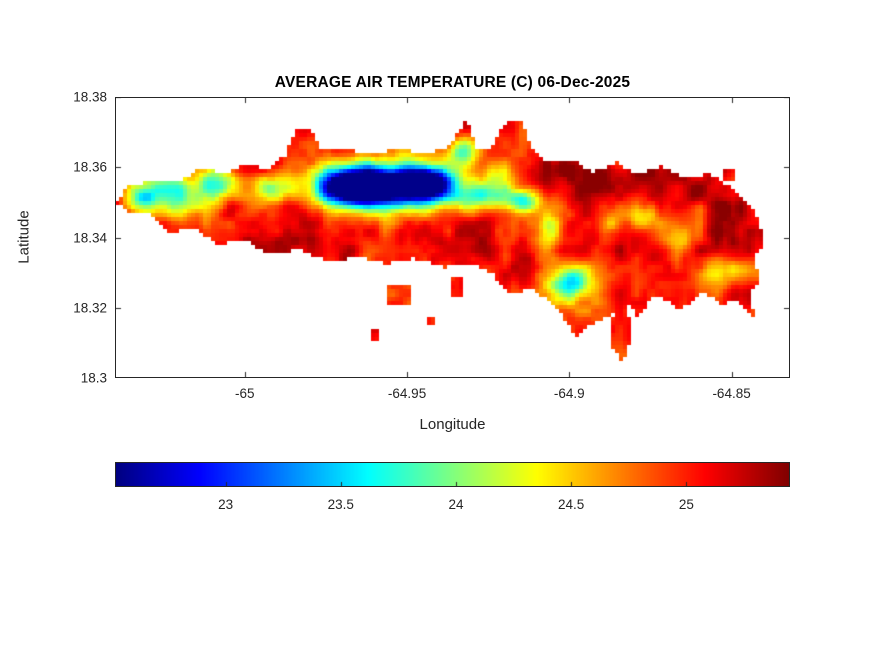 Image resolution: width=875 pixels, height=656 pixels. I want to click on colorbar-tick-label: 23, so click(226, 504).